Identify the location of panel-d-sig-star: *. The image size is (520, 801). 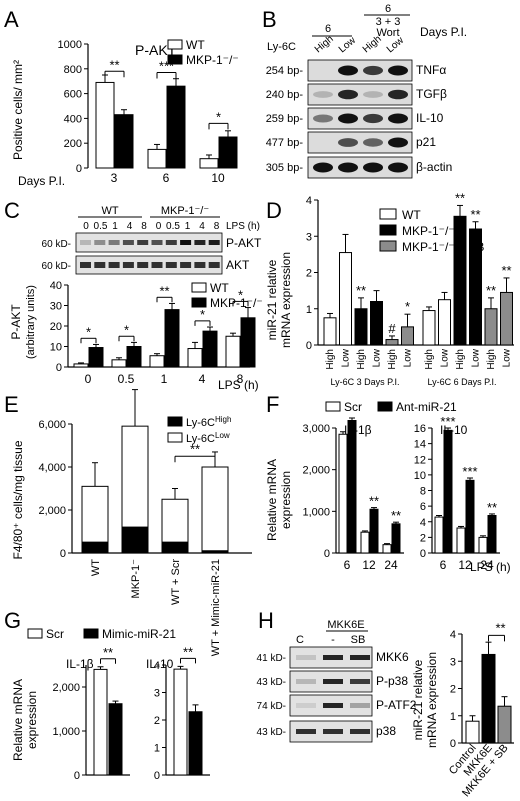
(407, 306).